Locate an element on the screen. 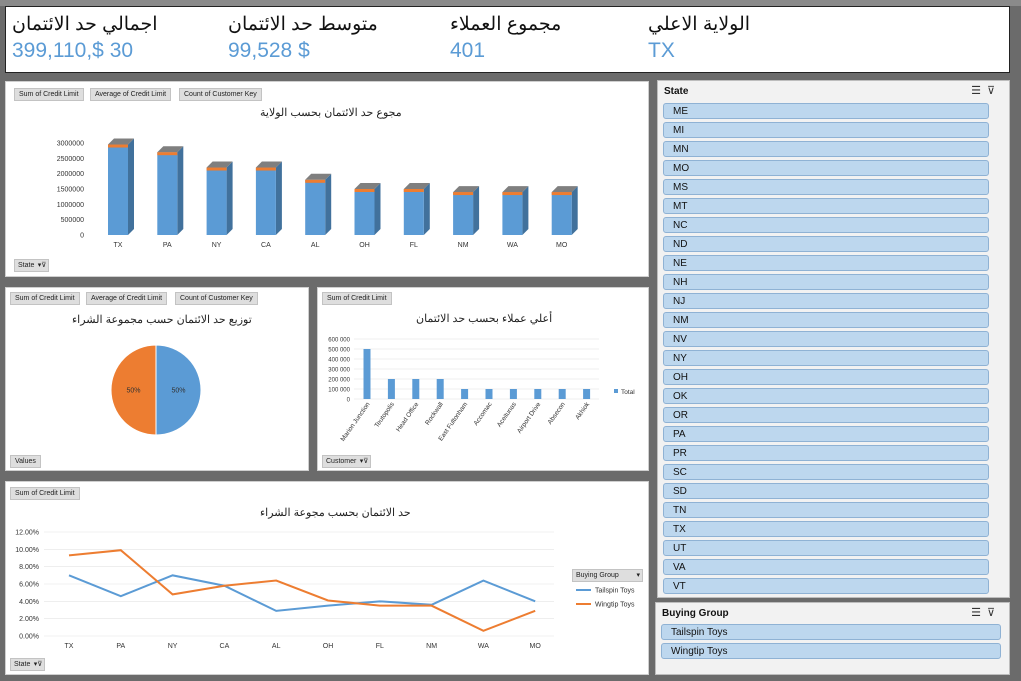 The width and height of the screenshot is (1021, 681). slicer-item-ne: NE is located at coordinates (826, 263).